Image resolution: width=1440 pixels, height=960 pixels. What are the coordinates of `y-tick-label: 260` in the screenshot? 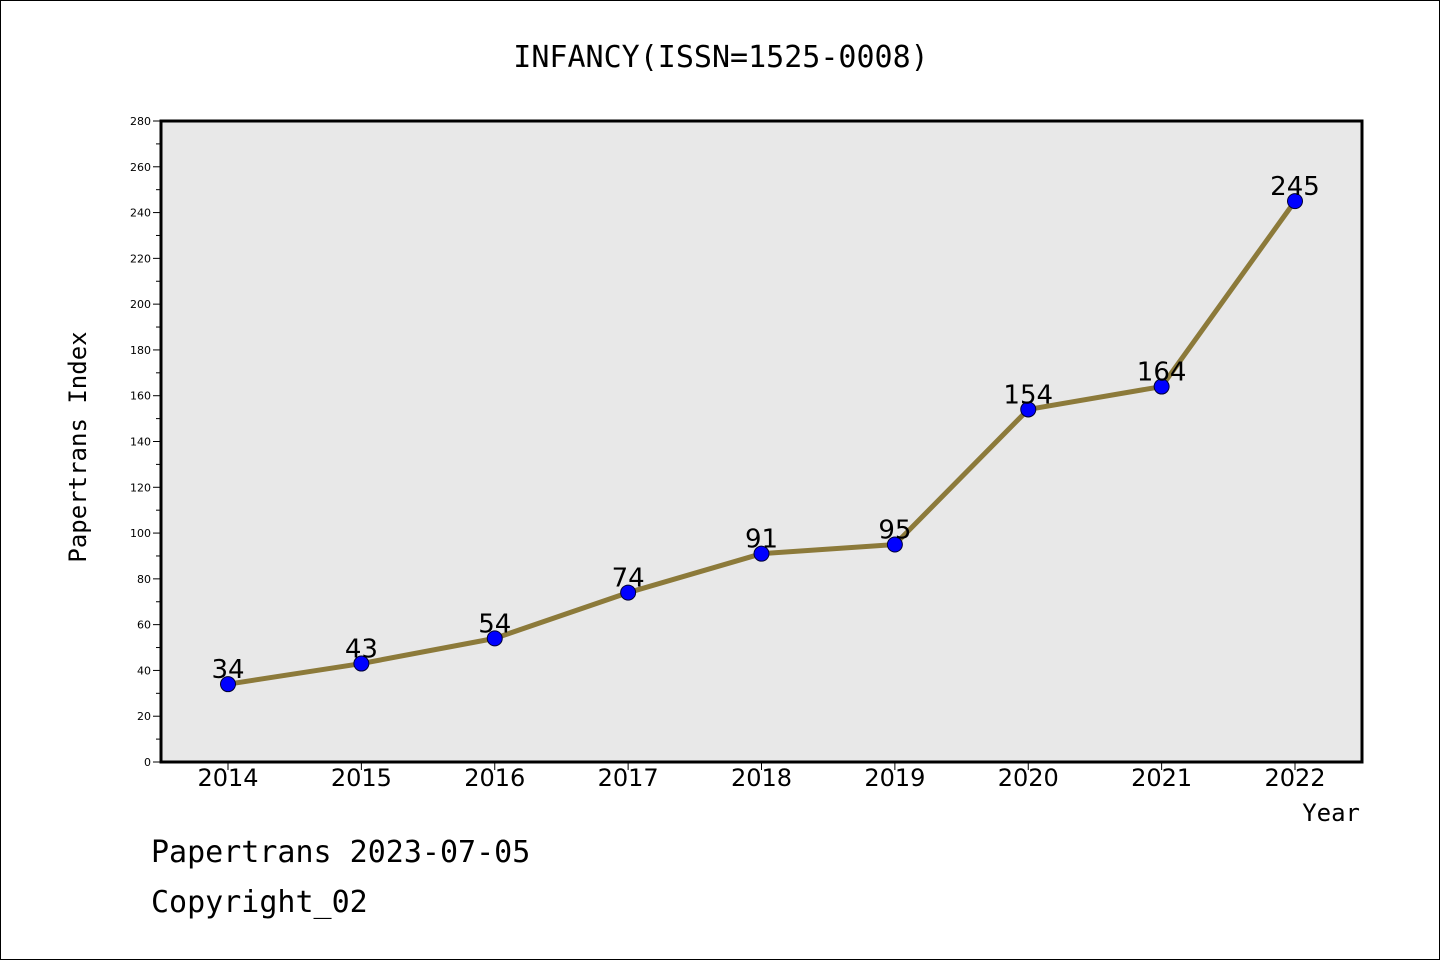 It's located at (140, 167).